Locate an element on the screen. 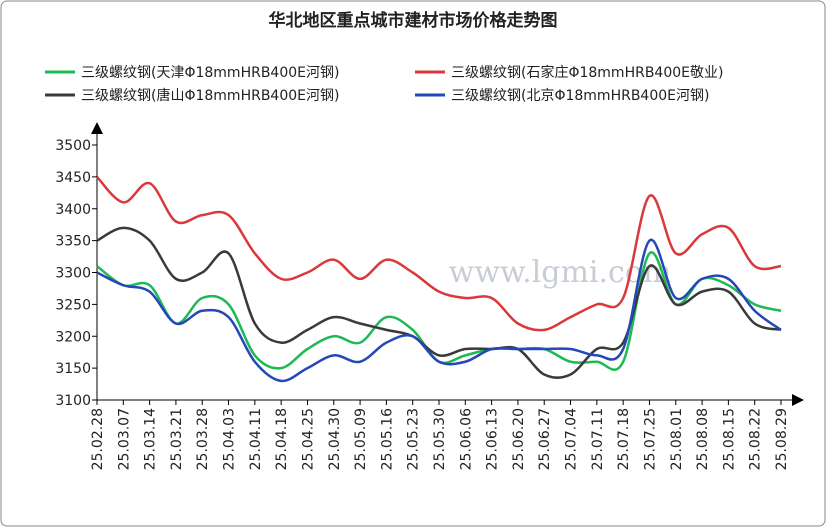 Image resolution: width=827 pixels, height=532 pixels. x-tick-label: 25.08.08 is located at coordinates (703, 439).